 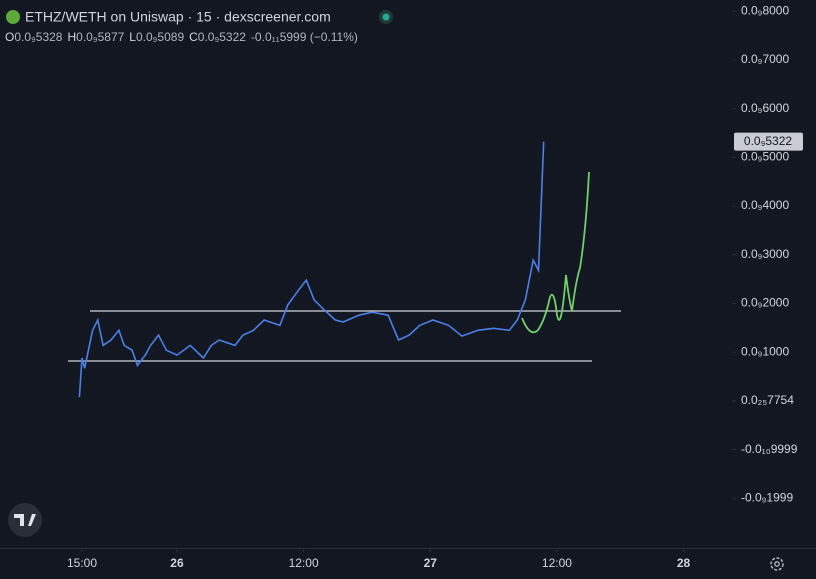 I want to click on y-tick-label: 0.0₉2000, so click(x=765, y=303).